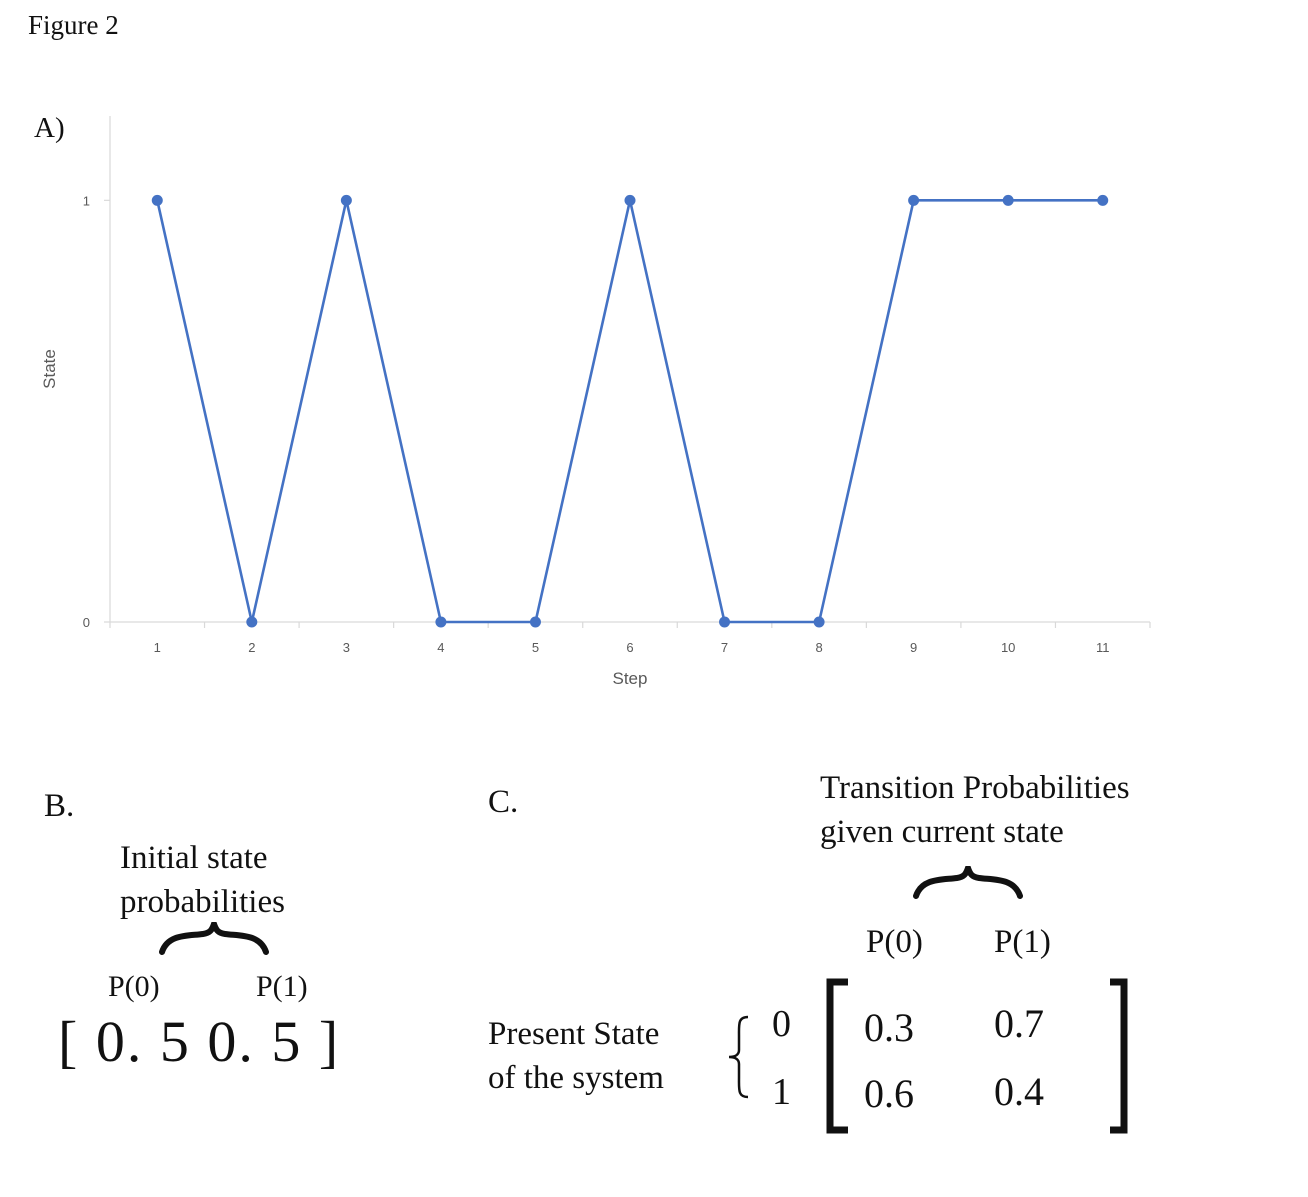  What do you see at coordinates (1022, 942) in the screenshot?
I see `transition-col-p1-label: P(1)` at bounding box center [1022, 942].